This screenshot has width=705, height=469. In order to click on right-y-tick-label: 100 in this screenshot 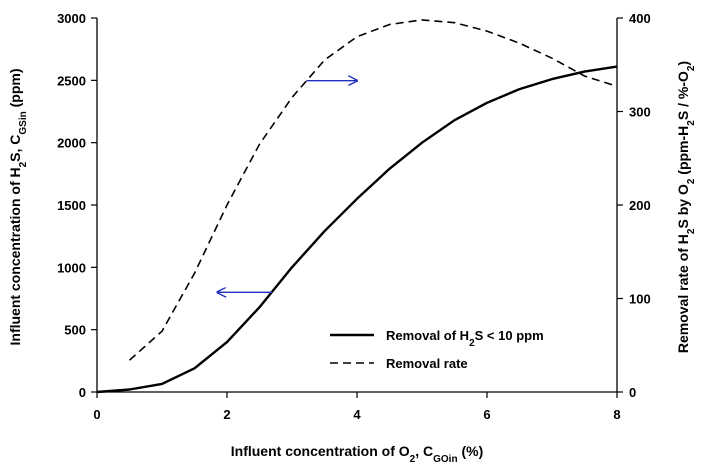, I will do `click(640, 299)`.